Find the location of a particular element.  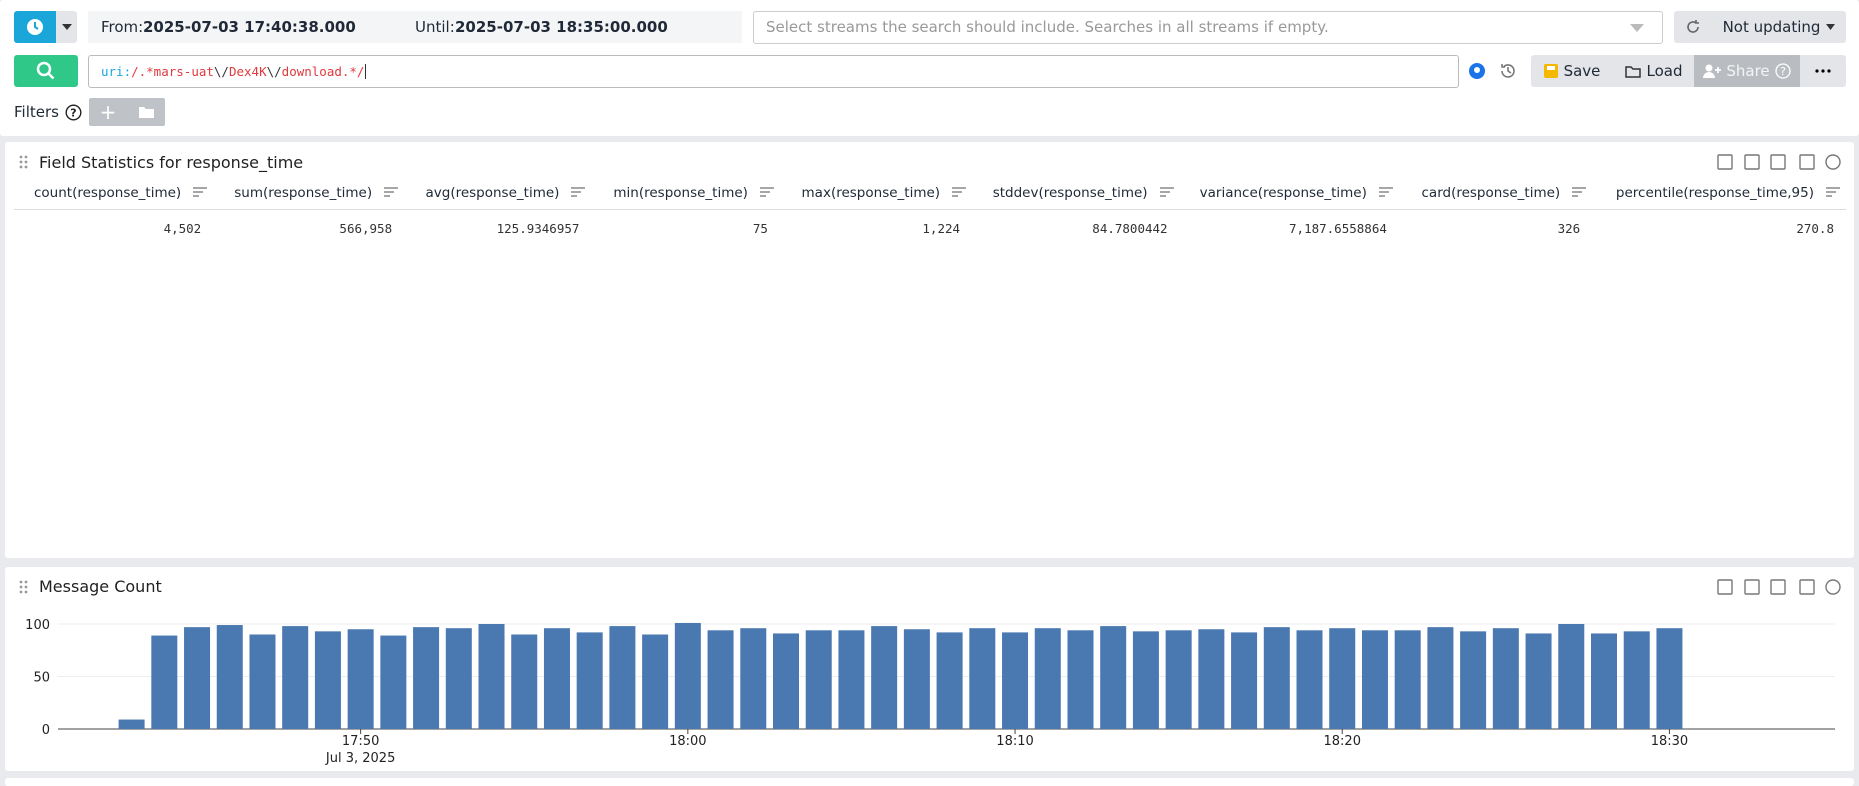

x-tick-label: 18:20 is located at coordinates (1342, 741).